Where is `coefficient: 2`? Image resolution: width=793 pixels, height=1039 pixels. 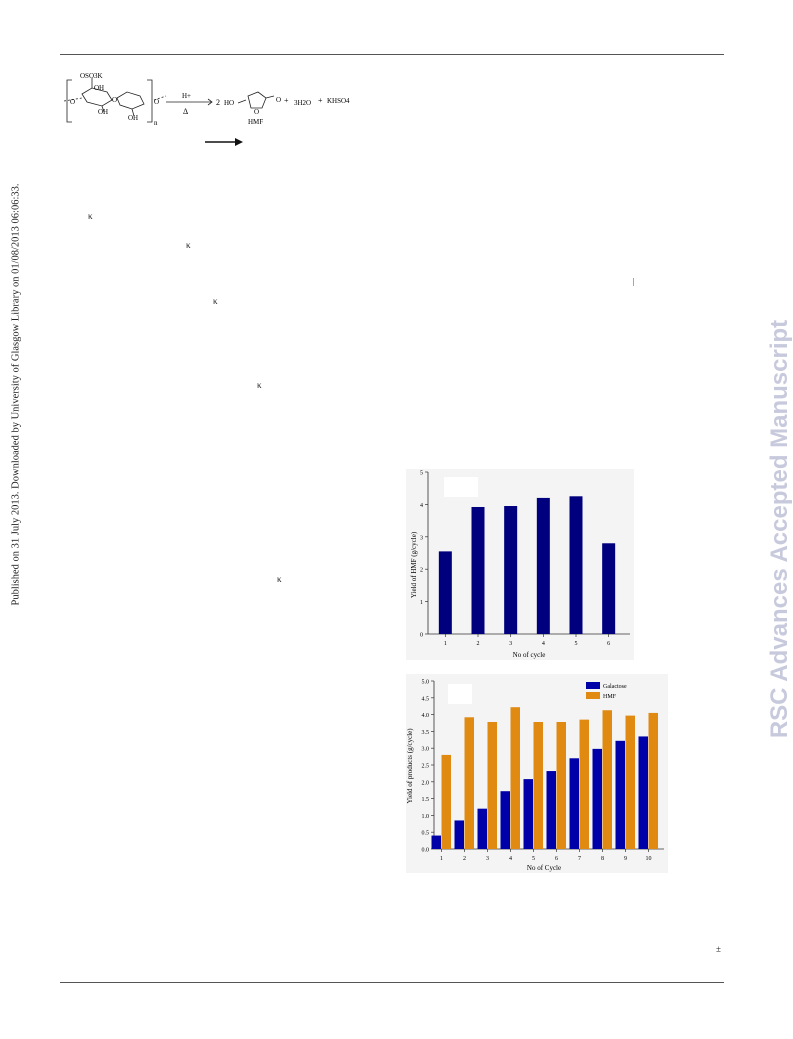 coefficient: 2 is located at coordinates (218, 102).